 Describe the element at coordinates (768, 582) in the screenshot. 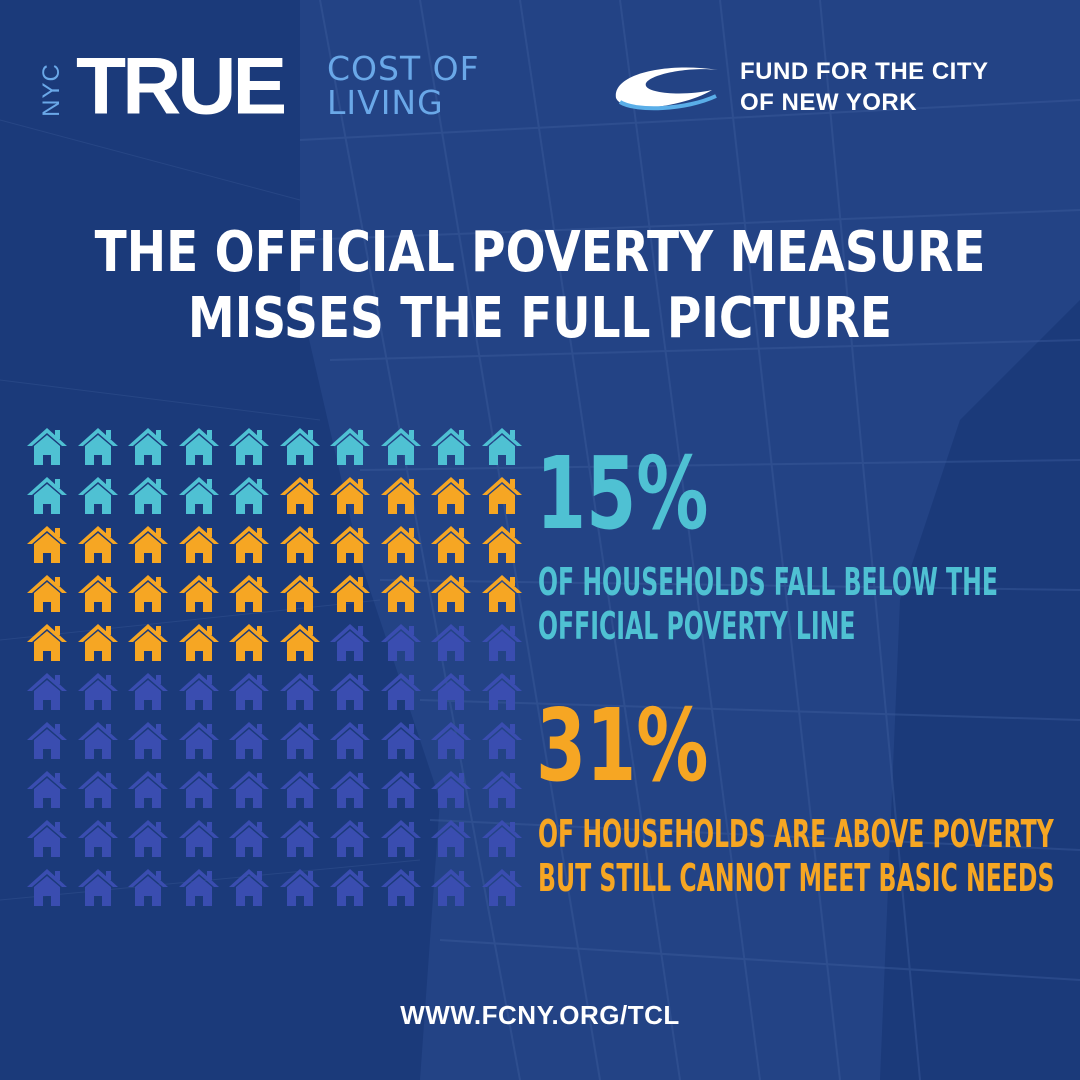

I see `stat-below-poverty-line1: OF HOUSEHOLDS FALL BELOW THE` at that location.